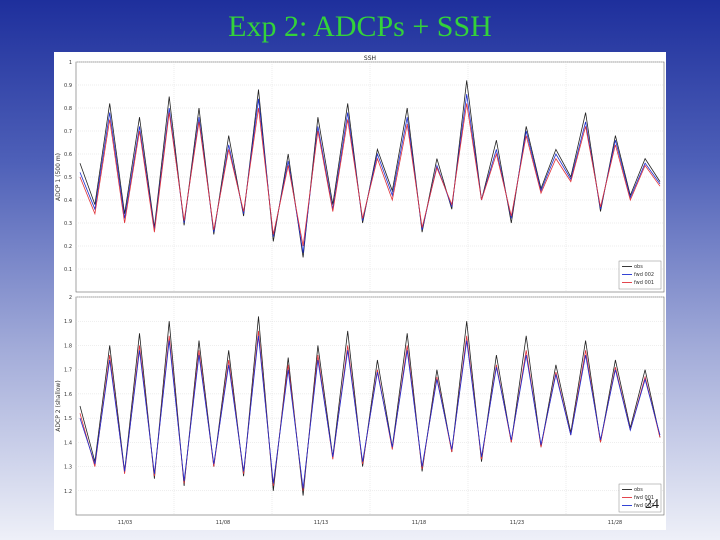 Image resolution: width=720 pixels, height=540 pixels. I want to click on y-tick-label: 1.4, so click(68, 443).